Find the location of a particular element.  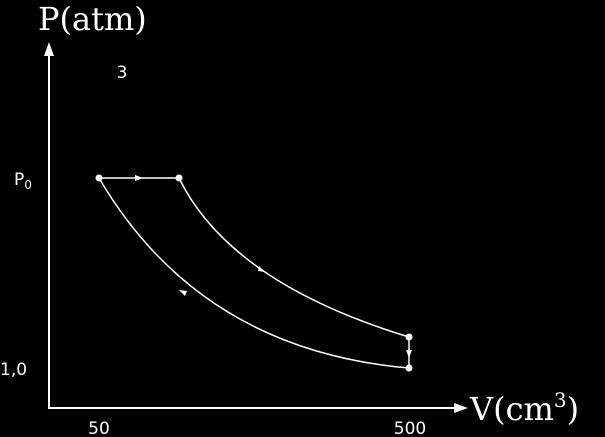

annotation: 3 is located at coordinates (122, 73).